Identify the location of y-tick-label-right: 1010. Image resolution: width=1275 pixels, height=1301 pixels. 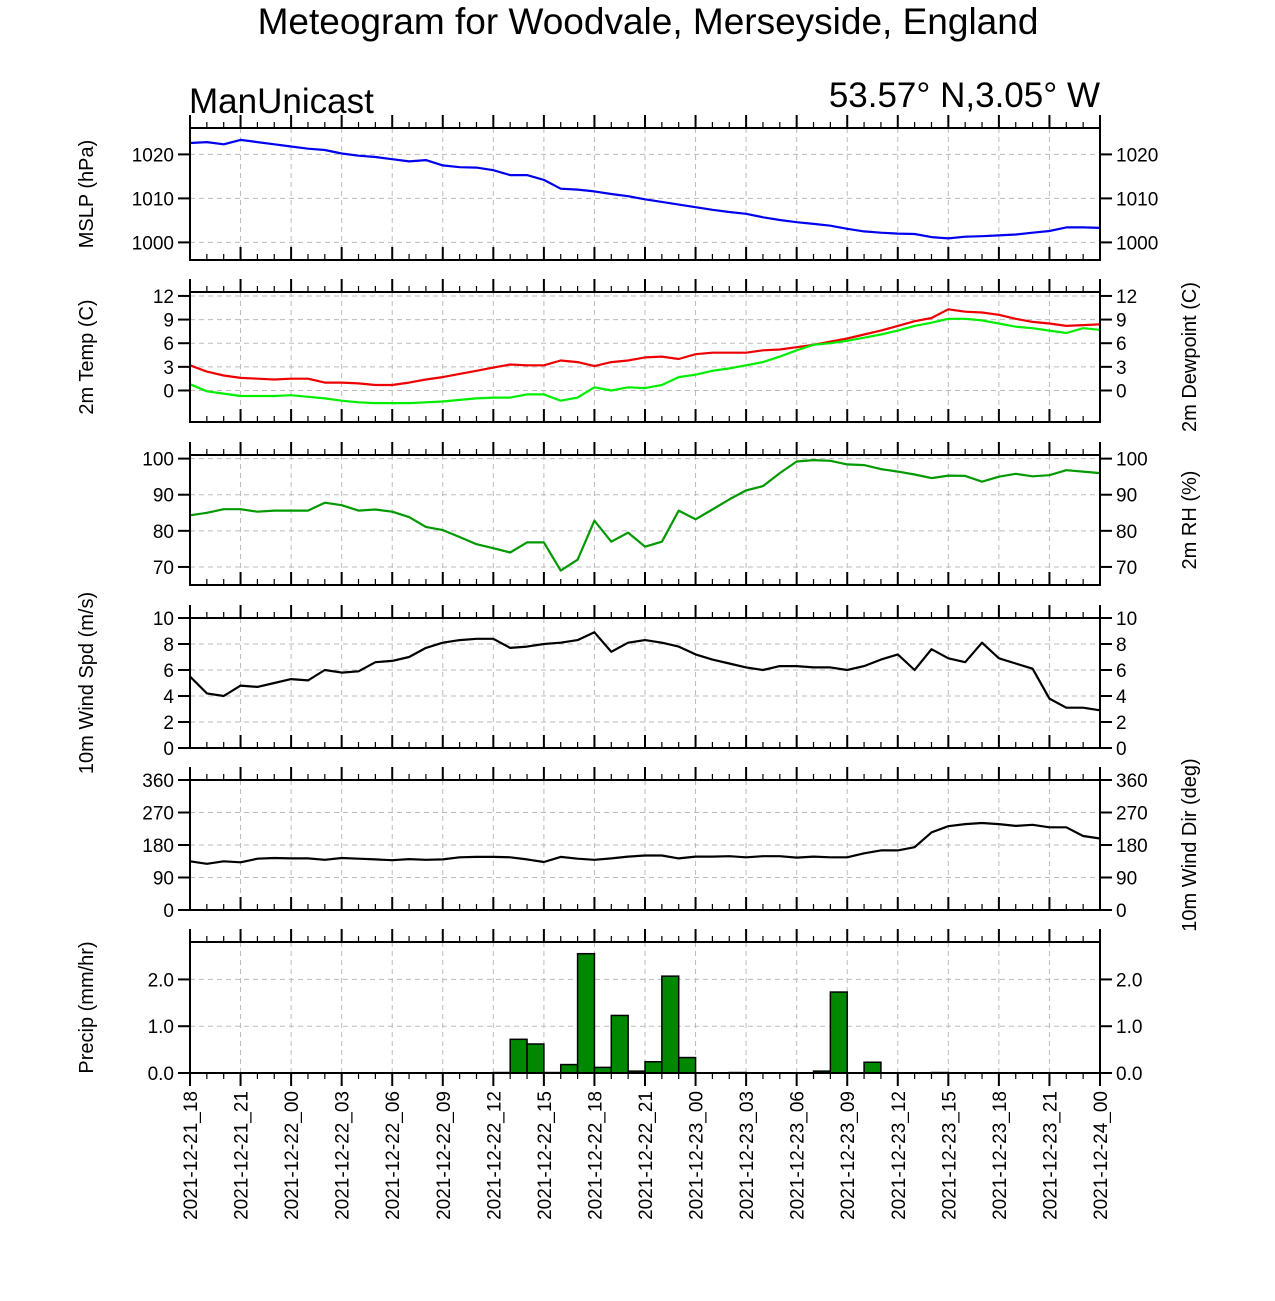
(1137, 199).